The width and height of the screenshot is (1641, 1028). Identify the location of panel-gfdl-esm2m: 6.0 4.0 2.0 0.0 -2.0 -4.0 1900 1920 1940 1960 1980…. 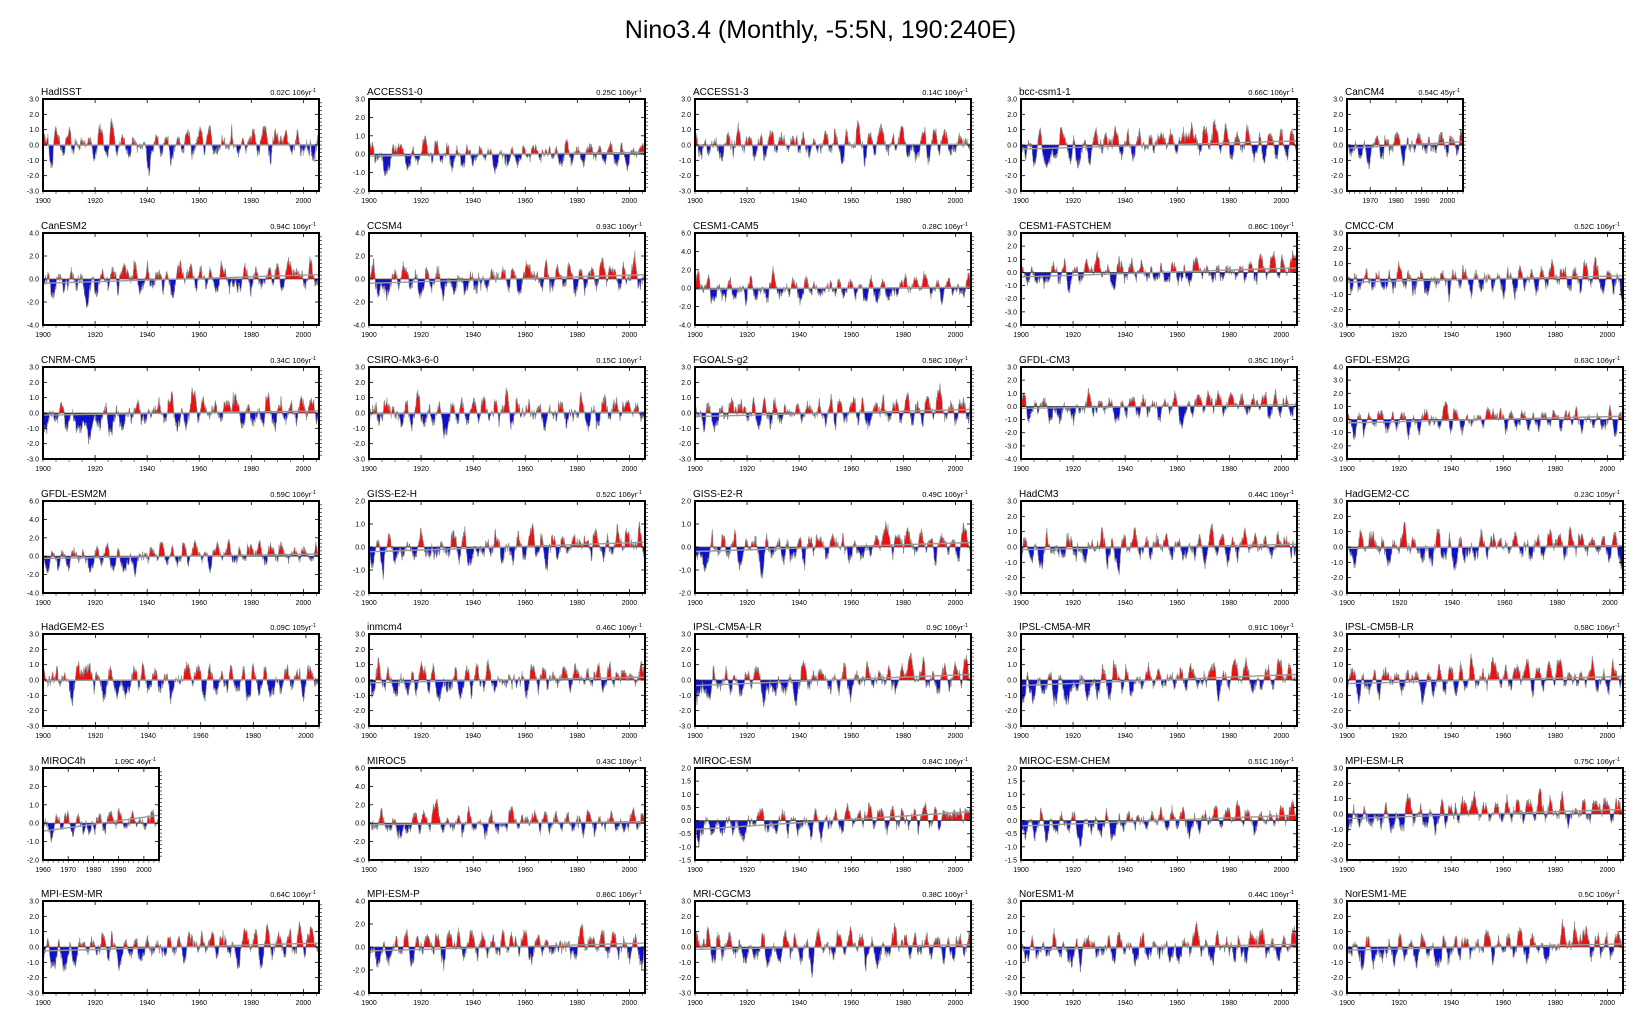
(174, 548).